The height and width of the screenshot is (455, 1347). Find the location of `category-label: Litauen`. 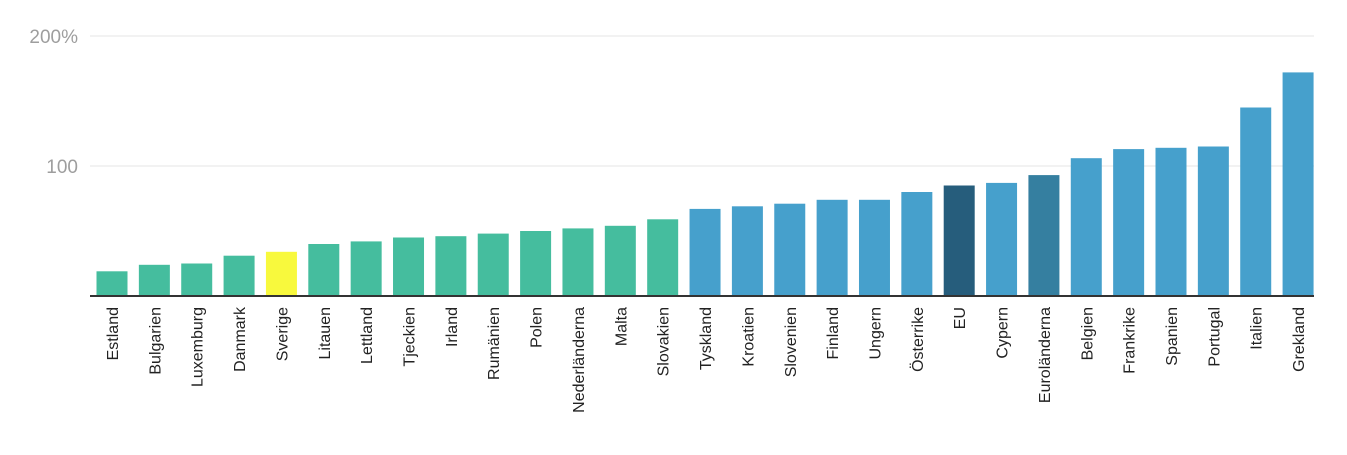

category-label: Litauen is located at coordinates (325, 333).